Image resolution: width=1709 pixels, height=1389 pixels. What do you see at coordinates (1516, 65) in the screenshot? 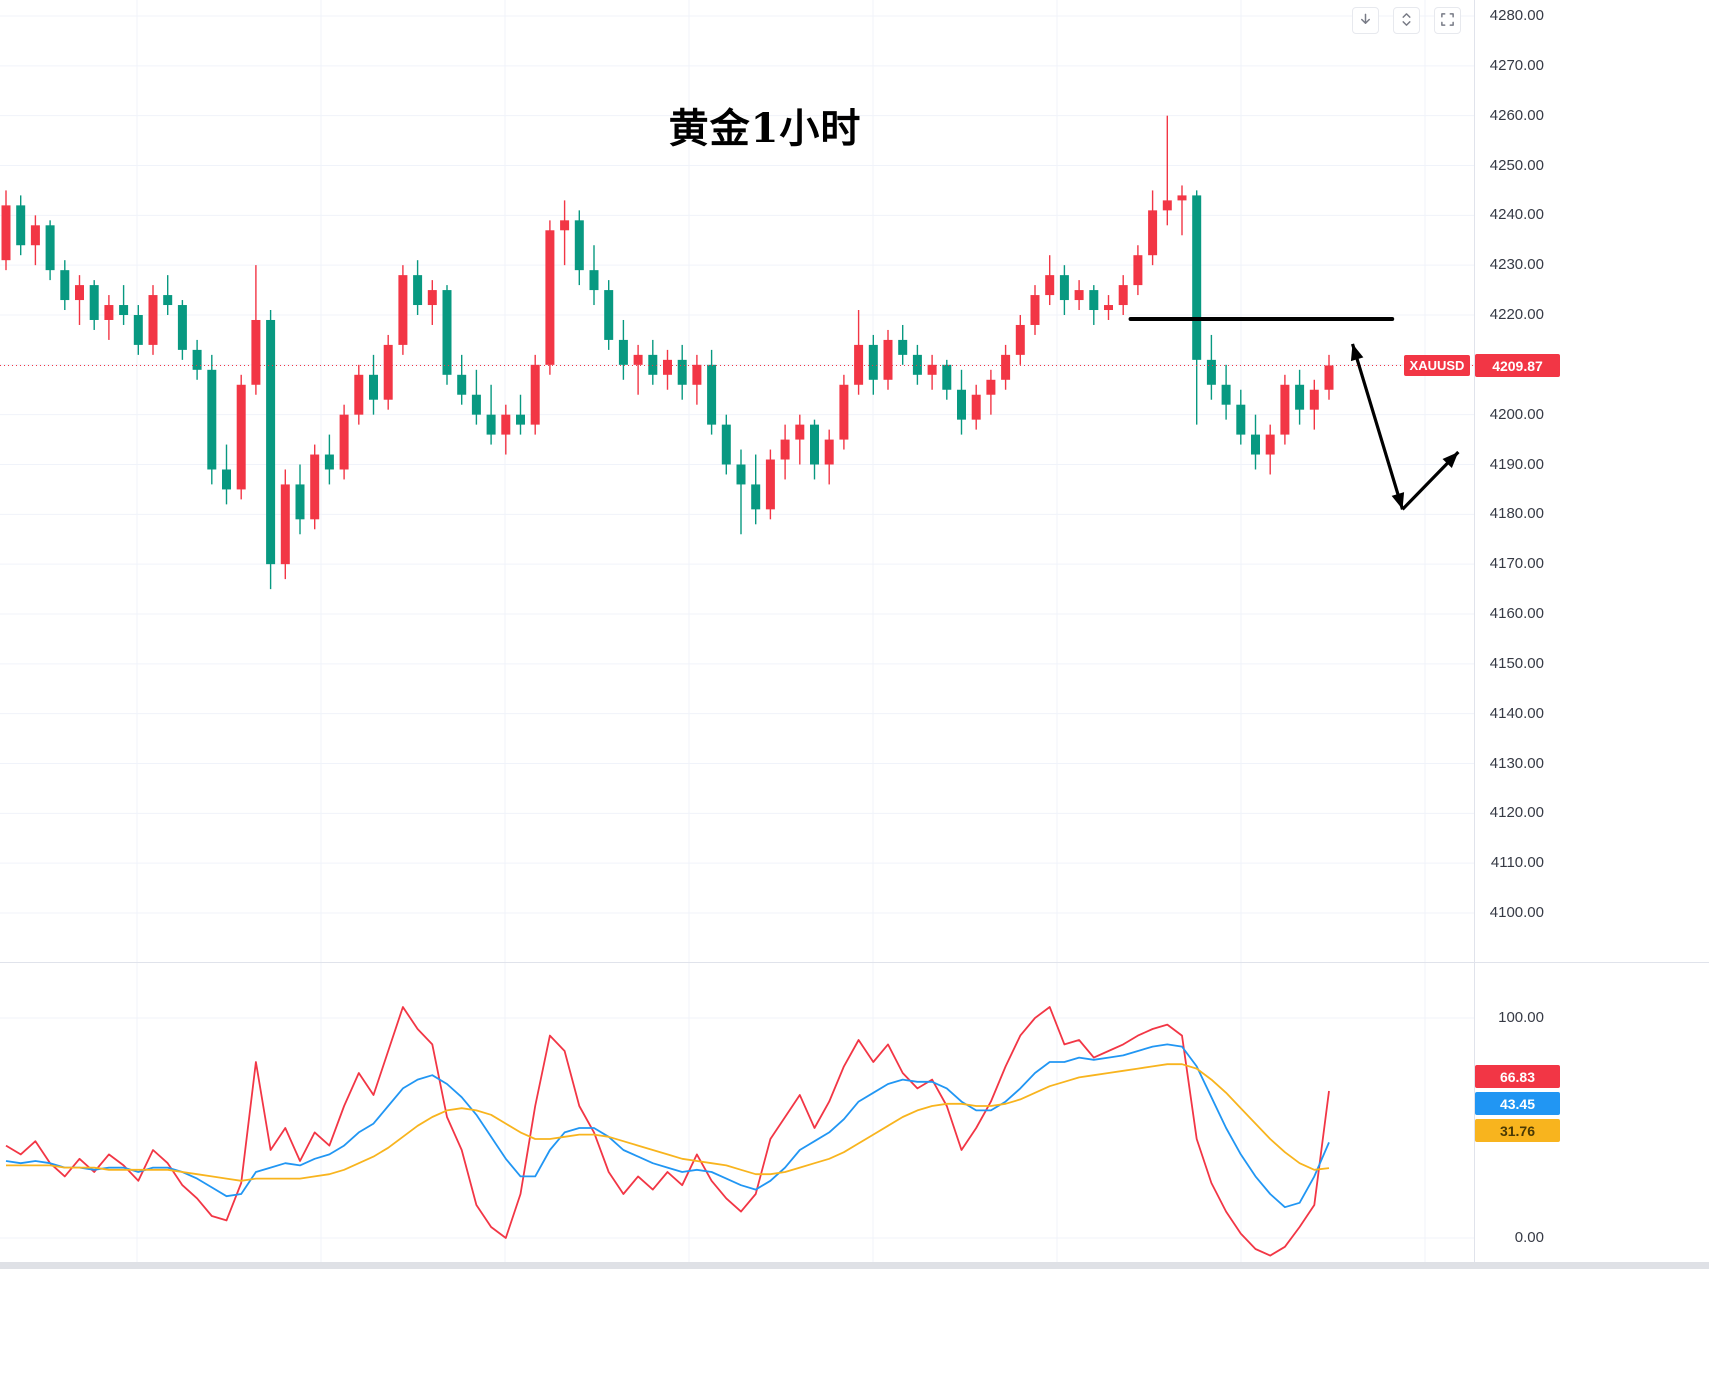
I see `y-axis-label: 4270.00` at bounding box center [1516, 65].